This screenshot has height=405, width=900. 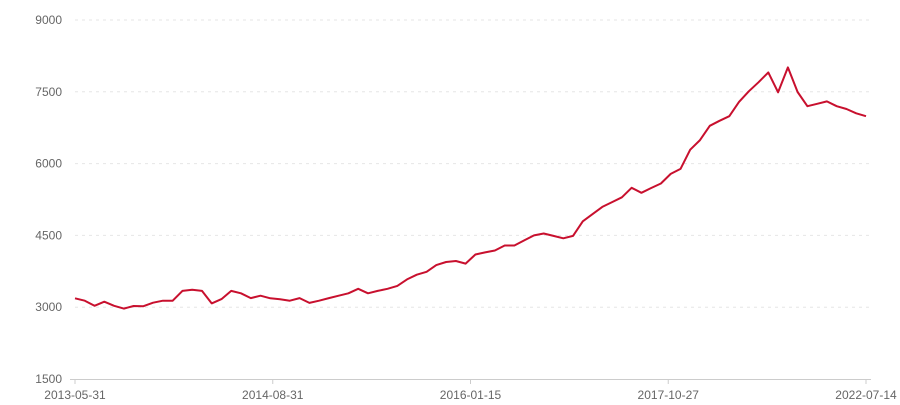 I want to click on y-tick-label: 7500, so click(x=48, y=92).